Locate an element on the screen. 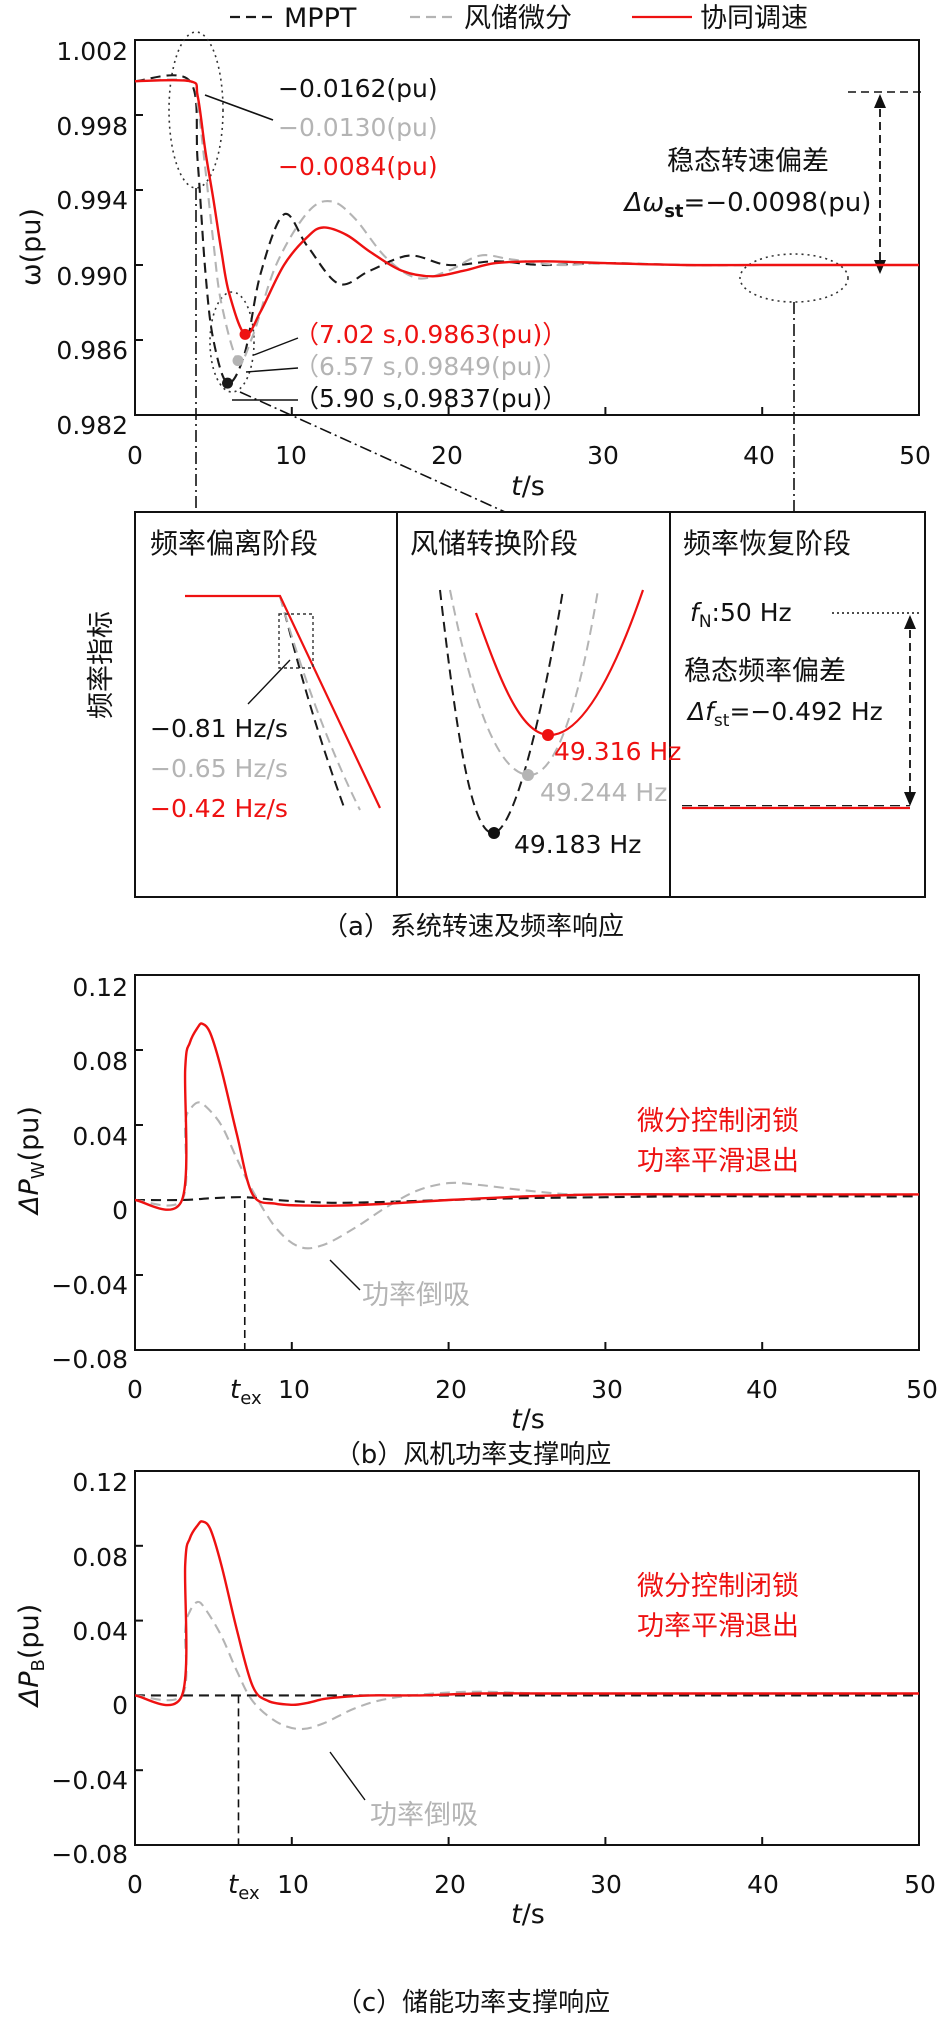 This screenshot has height=2021, width=946. inset-deviation-curves: −0.81 Hz/s −0.65 Hz/s −0.42 Hz/s is located at coordinates (265, 708).